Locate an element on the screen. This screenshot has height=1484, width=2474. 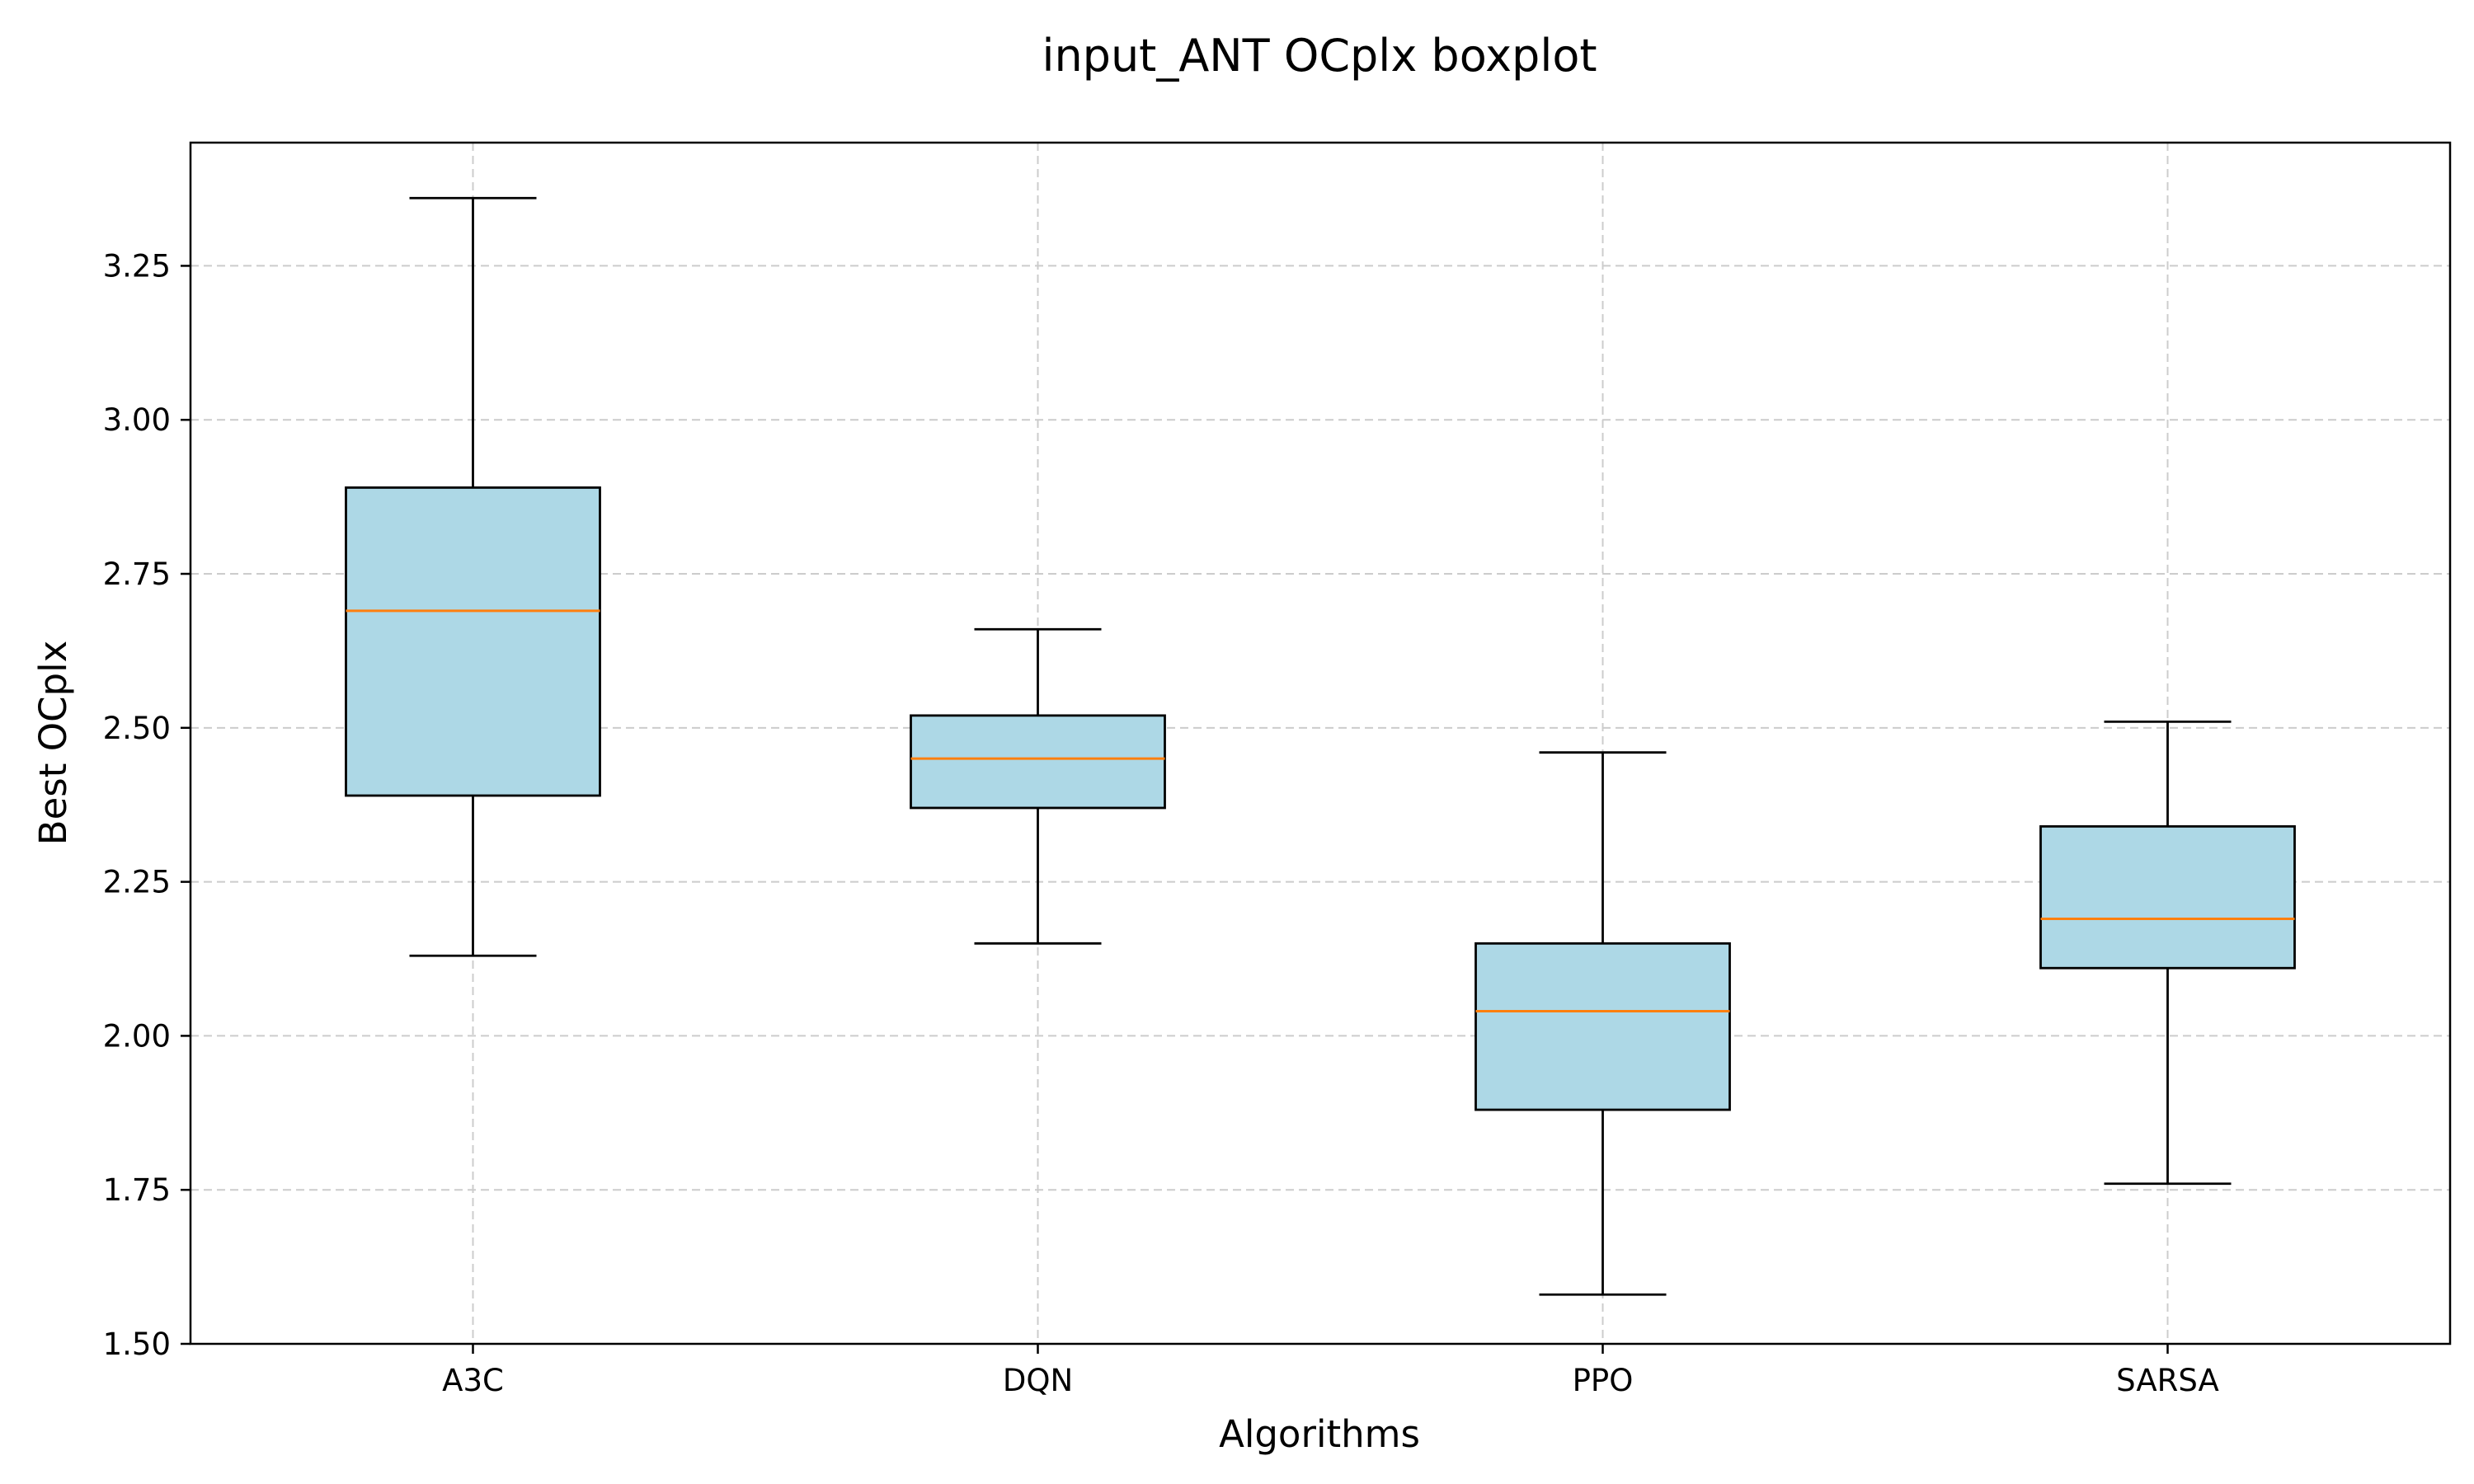
box-ppo is located at coordinates (1603, 1024).